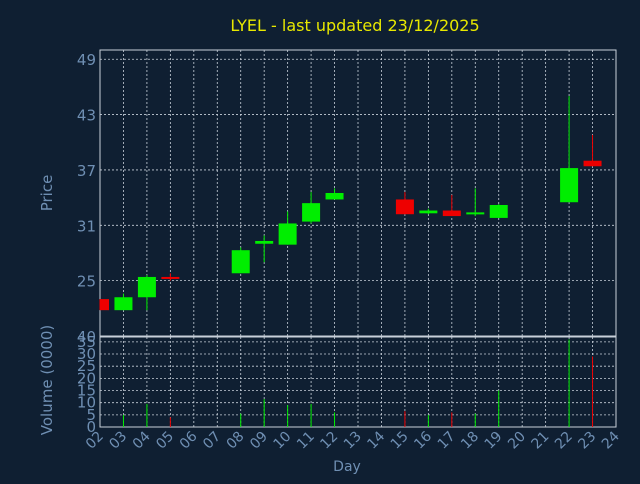  I want to click on chart-title: LYEL - last updated 23/12/2025, so click(354, 25).